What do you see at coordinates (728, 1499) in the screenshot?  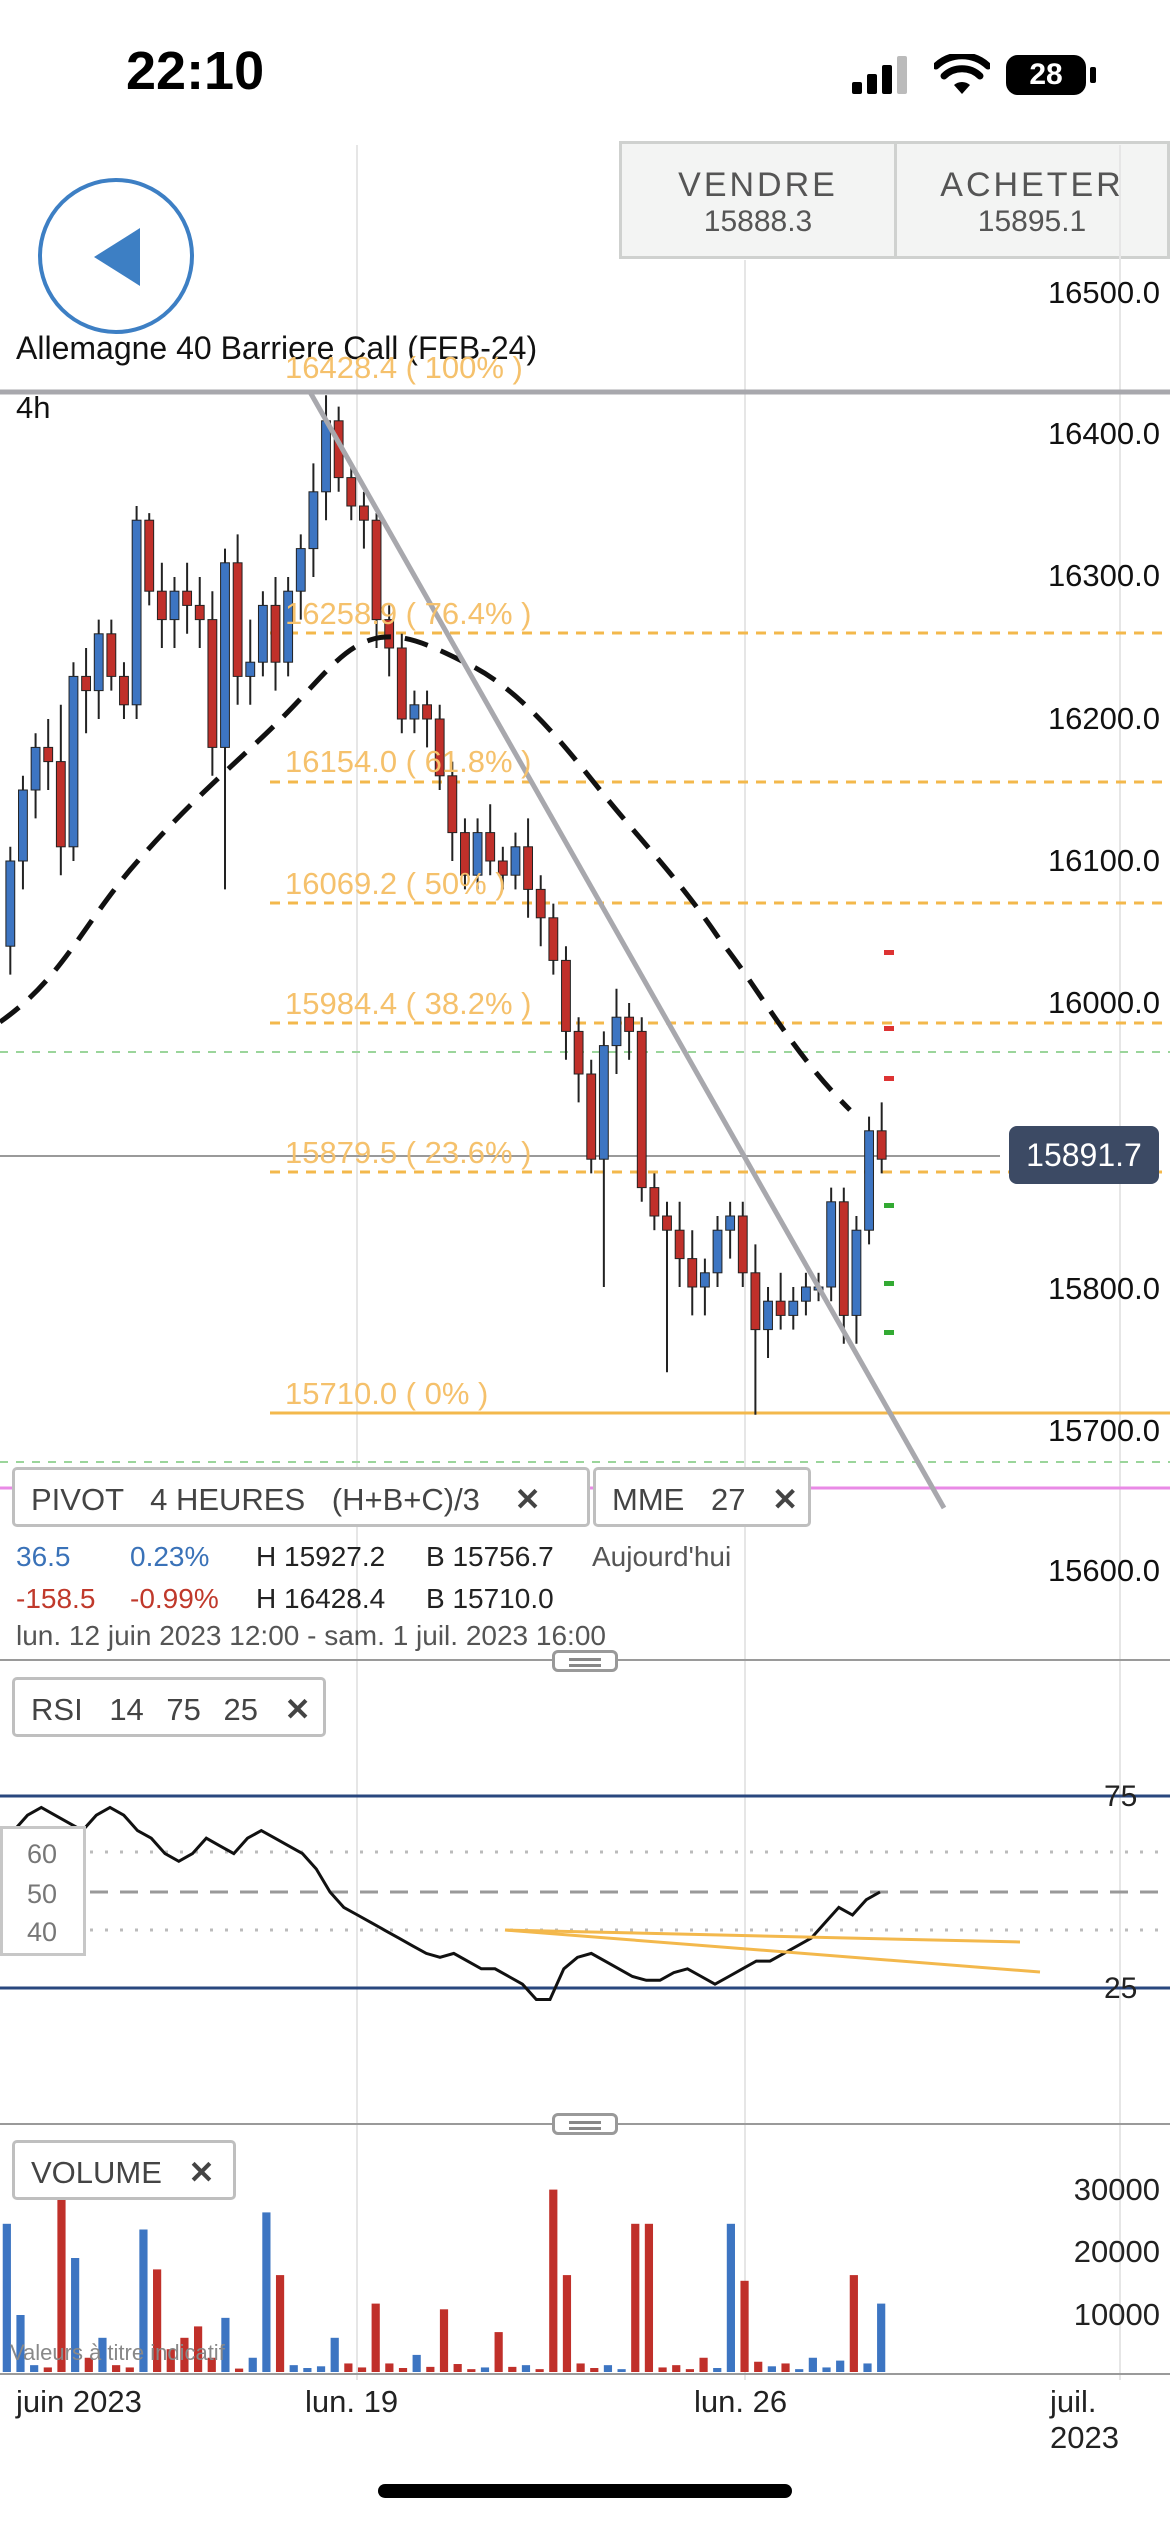 I see `mme-period: 27` at bounding box center [728, 1499].